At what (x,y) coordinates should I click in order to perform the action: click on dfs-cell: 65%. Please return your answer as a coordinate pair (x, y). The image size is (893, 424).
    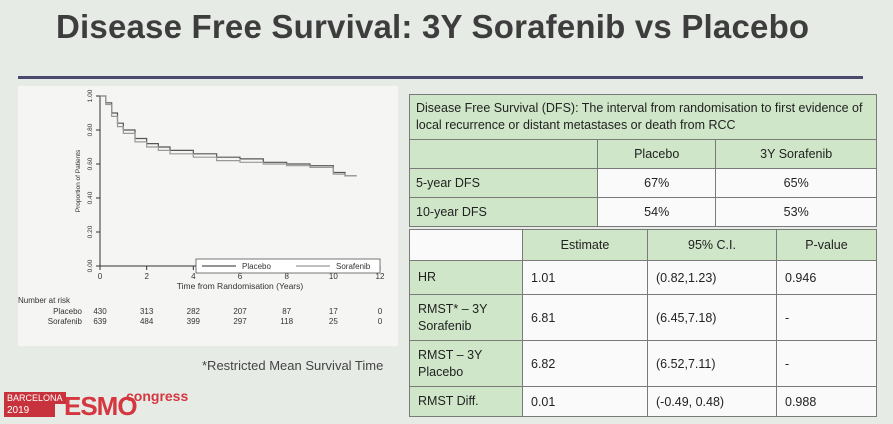
    Looking at the image, I should click on (796, 183).